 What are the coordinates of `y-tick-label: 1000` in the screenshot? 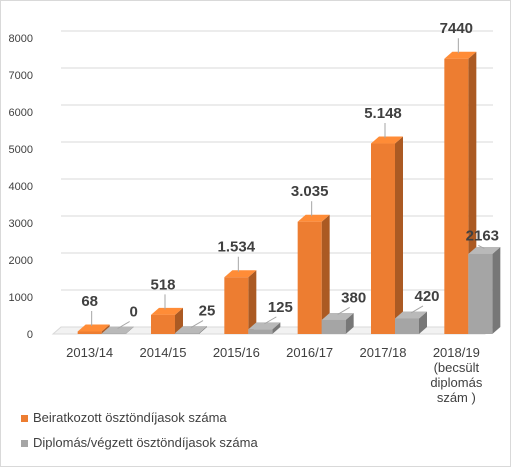 It's located at (21, 298).